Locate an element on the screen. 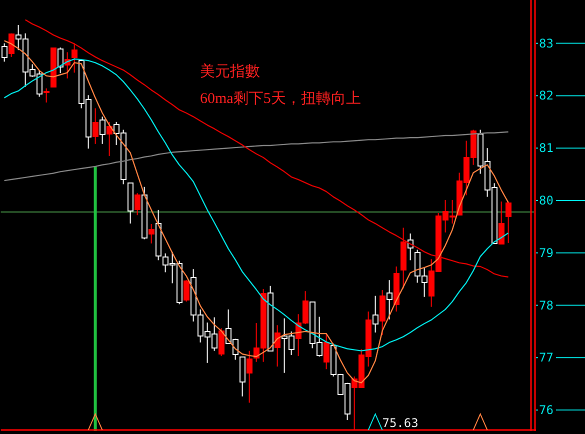  y-tick-label: 77 is located at coordinates (546, 357).